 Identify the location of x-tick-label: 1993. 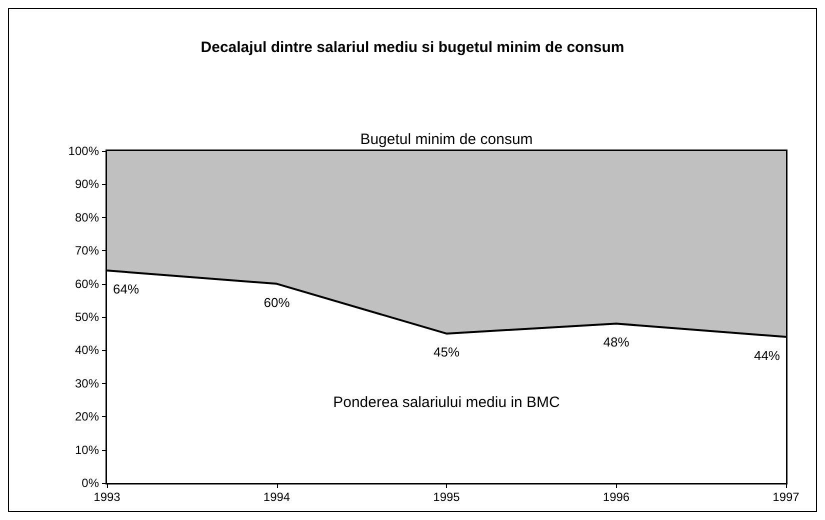
(107, 497).